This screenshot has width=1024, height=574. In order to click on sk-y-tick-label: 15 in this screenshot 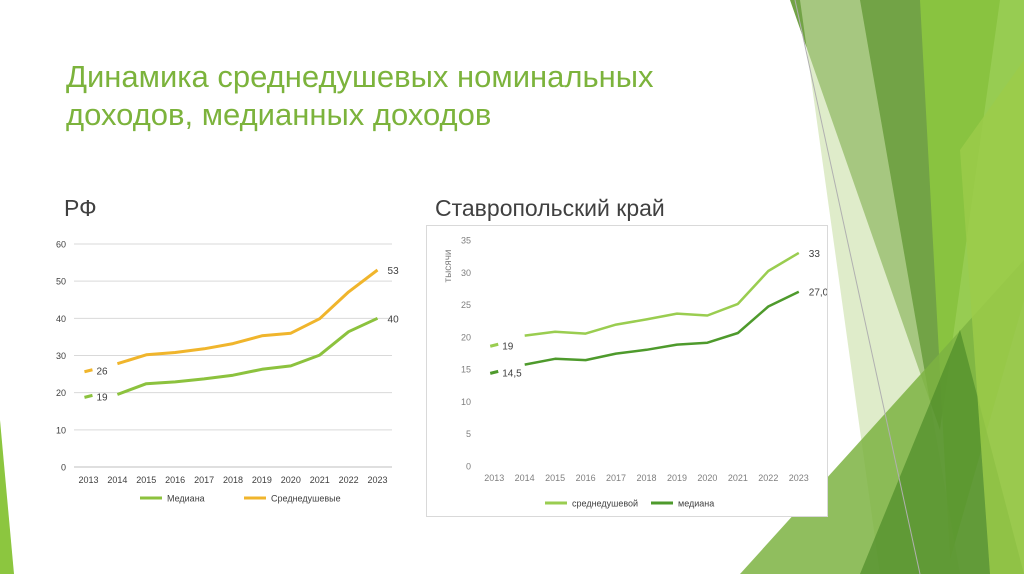, I will do `click(466, 370)`.